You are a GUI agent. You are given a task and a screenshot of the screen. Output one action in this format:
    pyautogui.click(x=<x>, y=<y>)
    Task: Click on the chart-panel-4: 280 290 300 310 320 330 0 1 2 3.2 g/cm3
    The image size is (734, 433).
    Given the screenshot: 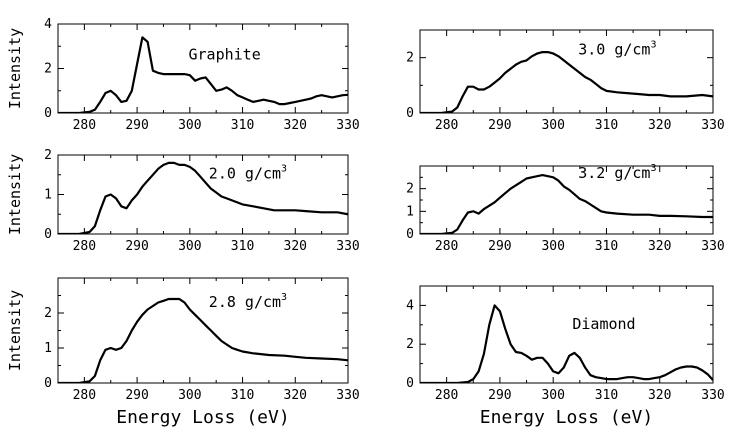 What is the action you would take?
    pyautogui.click(x=565, y=208)
    